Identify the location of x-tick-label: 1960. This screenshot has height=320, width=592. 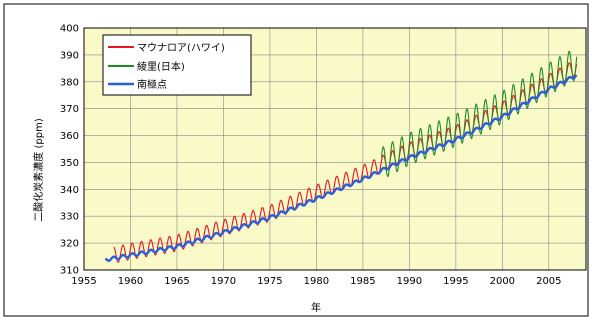
(130, 281).